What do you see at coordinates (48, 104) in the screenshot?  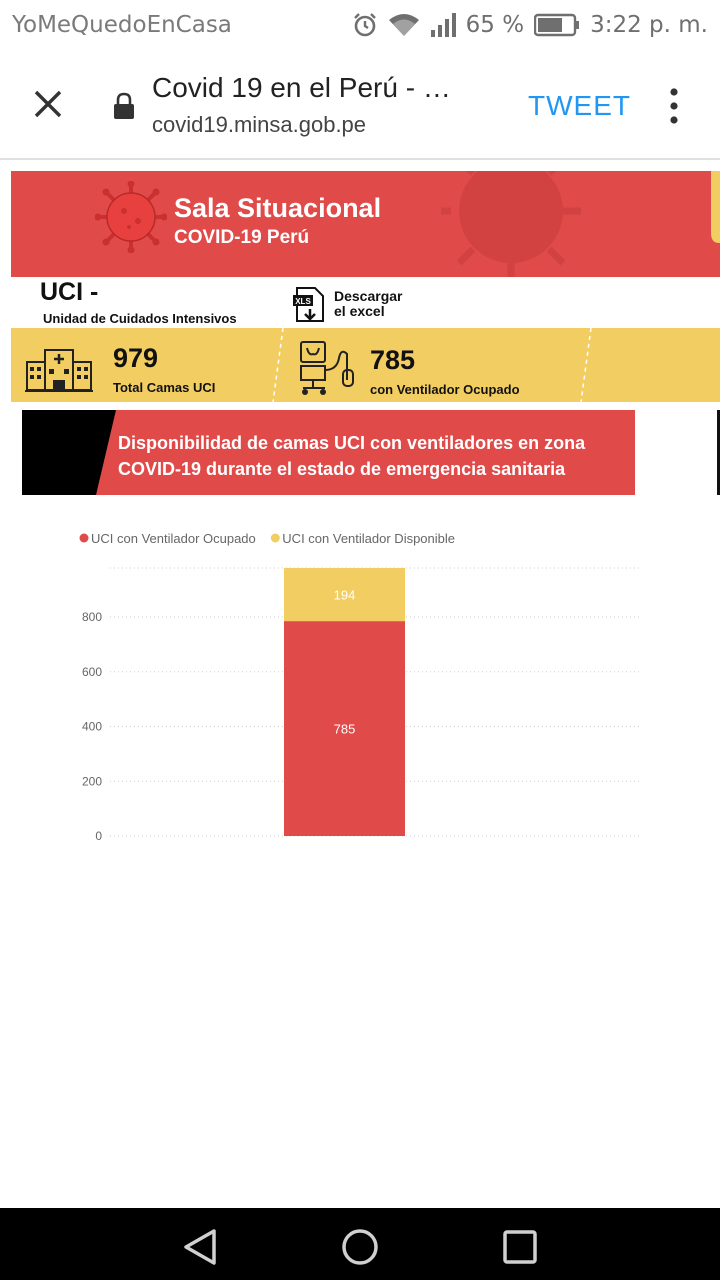 I see `close-icon` at bounding box center [48, 104].